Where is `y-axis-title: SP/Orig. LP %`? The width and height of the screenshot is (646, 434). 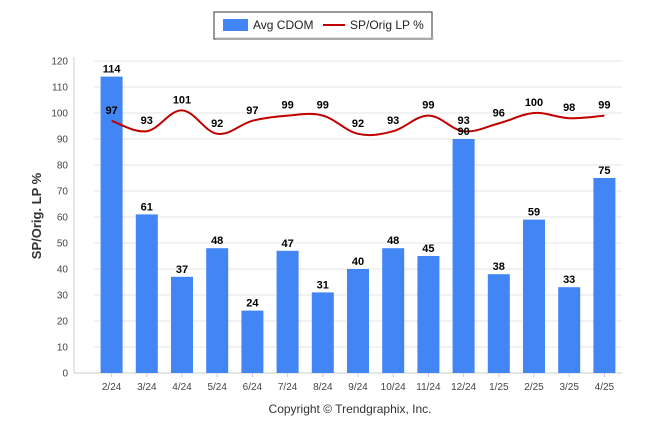 y-axis-title: SP/Orig. LP % is located at coordinates (36, 215).